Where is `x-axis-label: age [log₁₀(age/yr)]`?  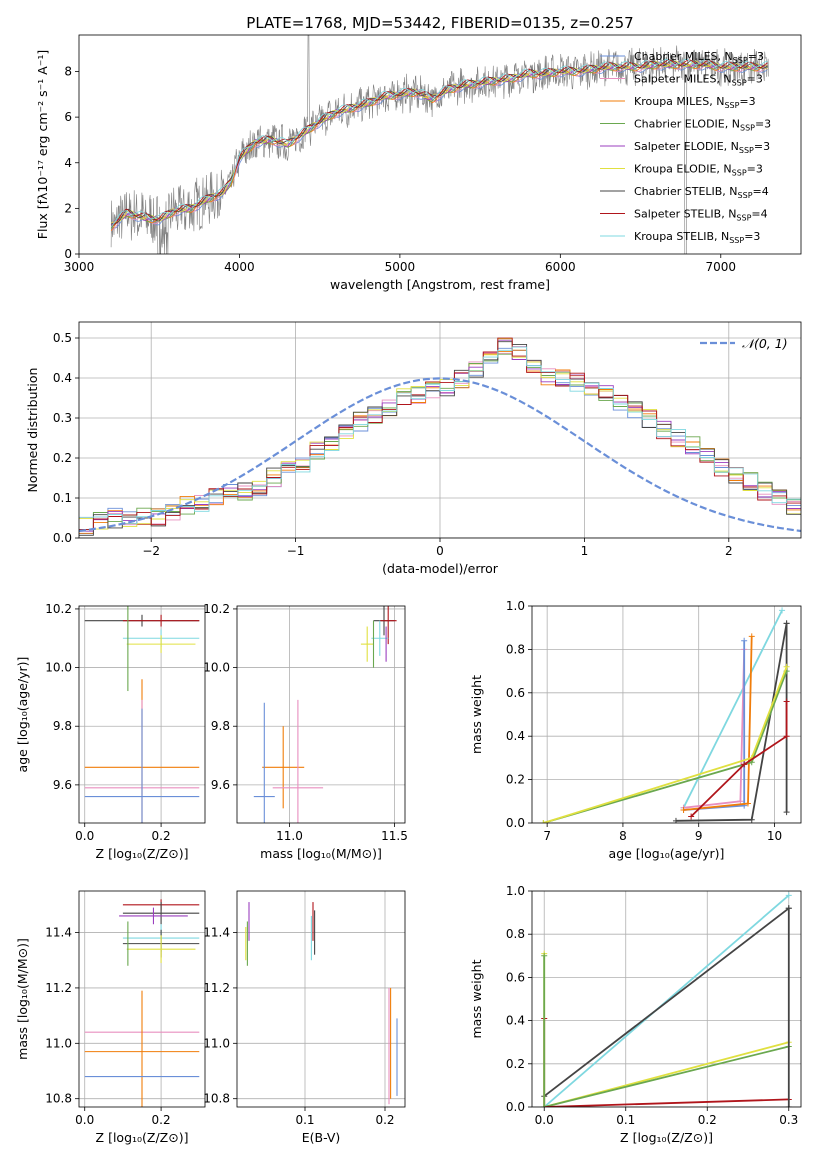
x-axis-label: age [log₁₀(age/yr)] is located at coordinates (667, 853).